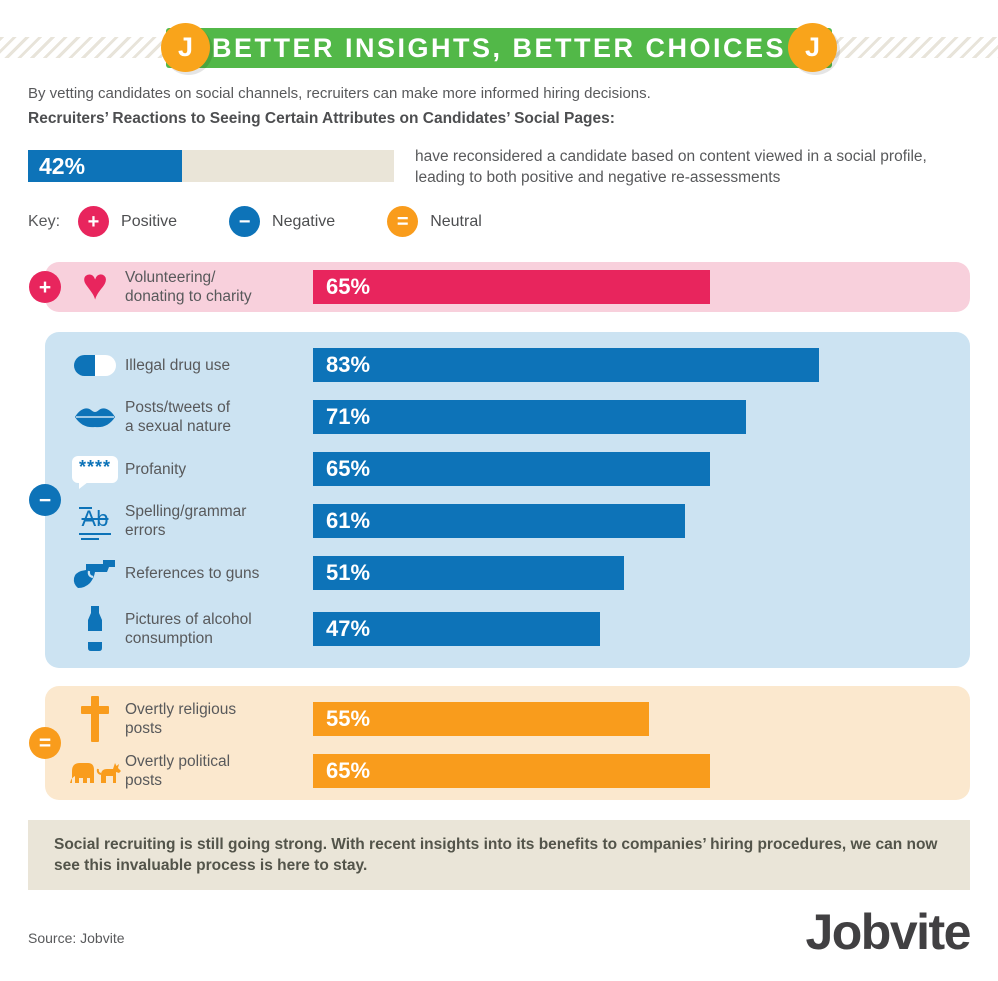 The width and height of the screenshot is (998, 981). Describe the element at coordinates (105, 166) in the screenshot. I see `stat-bar-fill: 42%` at that location.